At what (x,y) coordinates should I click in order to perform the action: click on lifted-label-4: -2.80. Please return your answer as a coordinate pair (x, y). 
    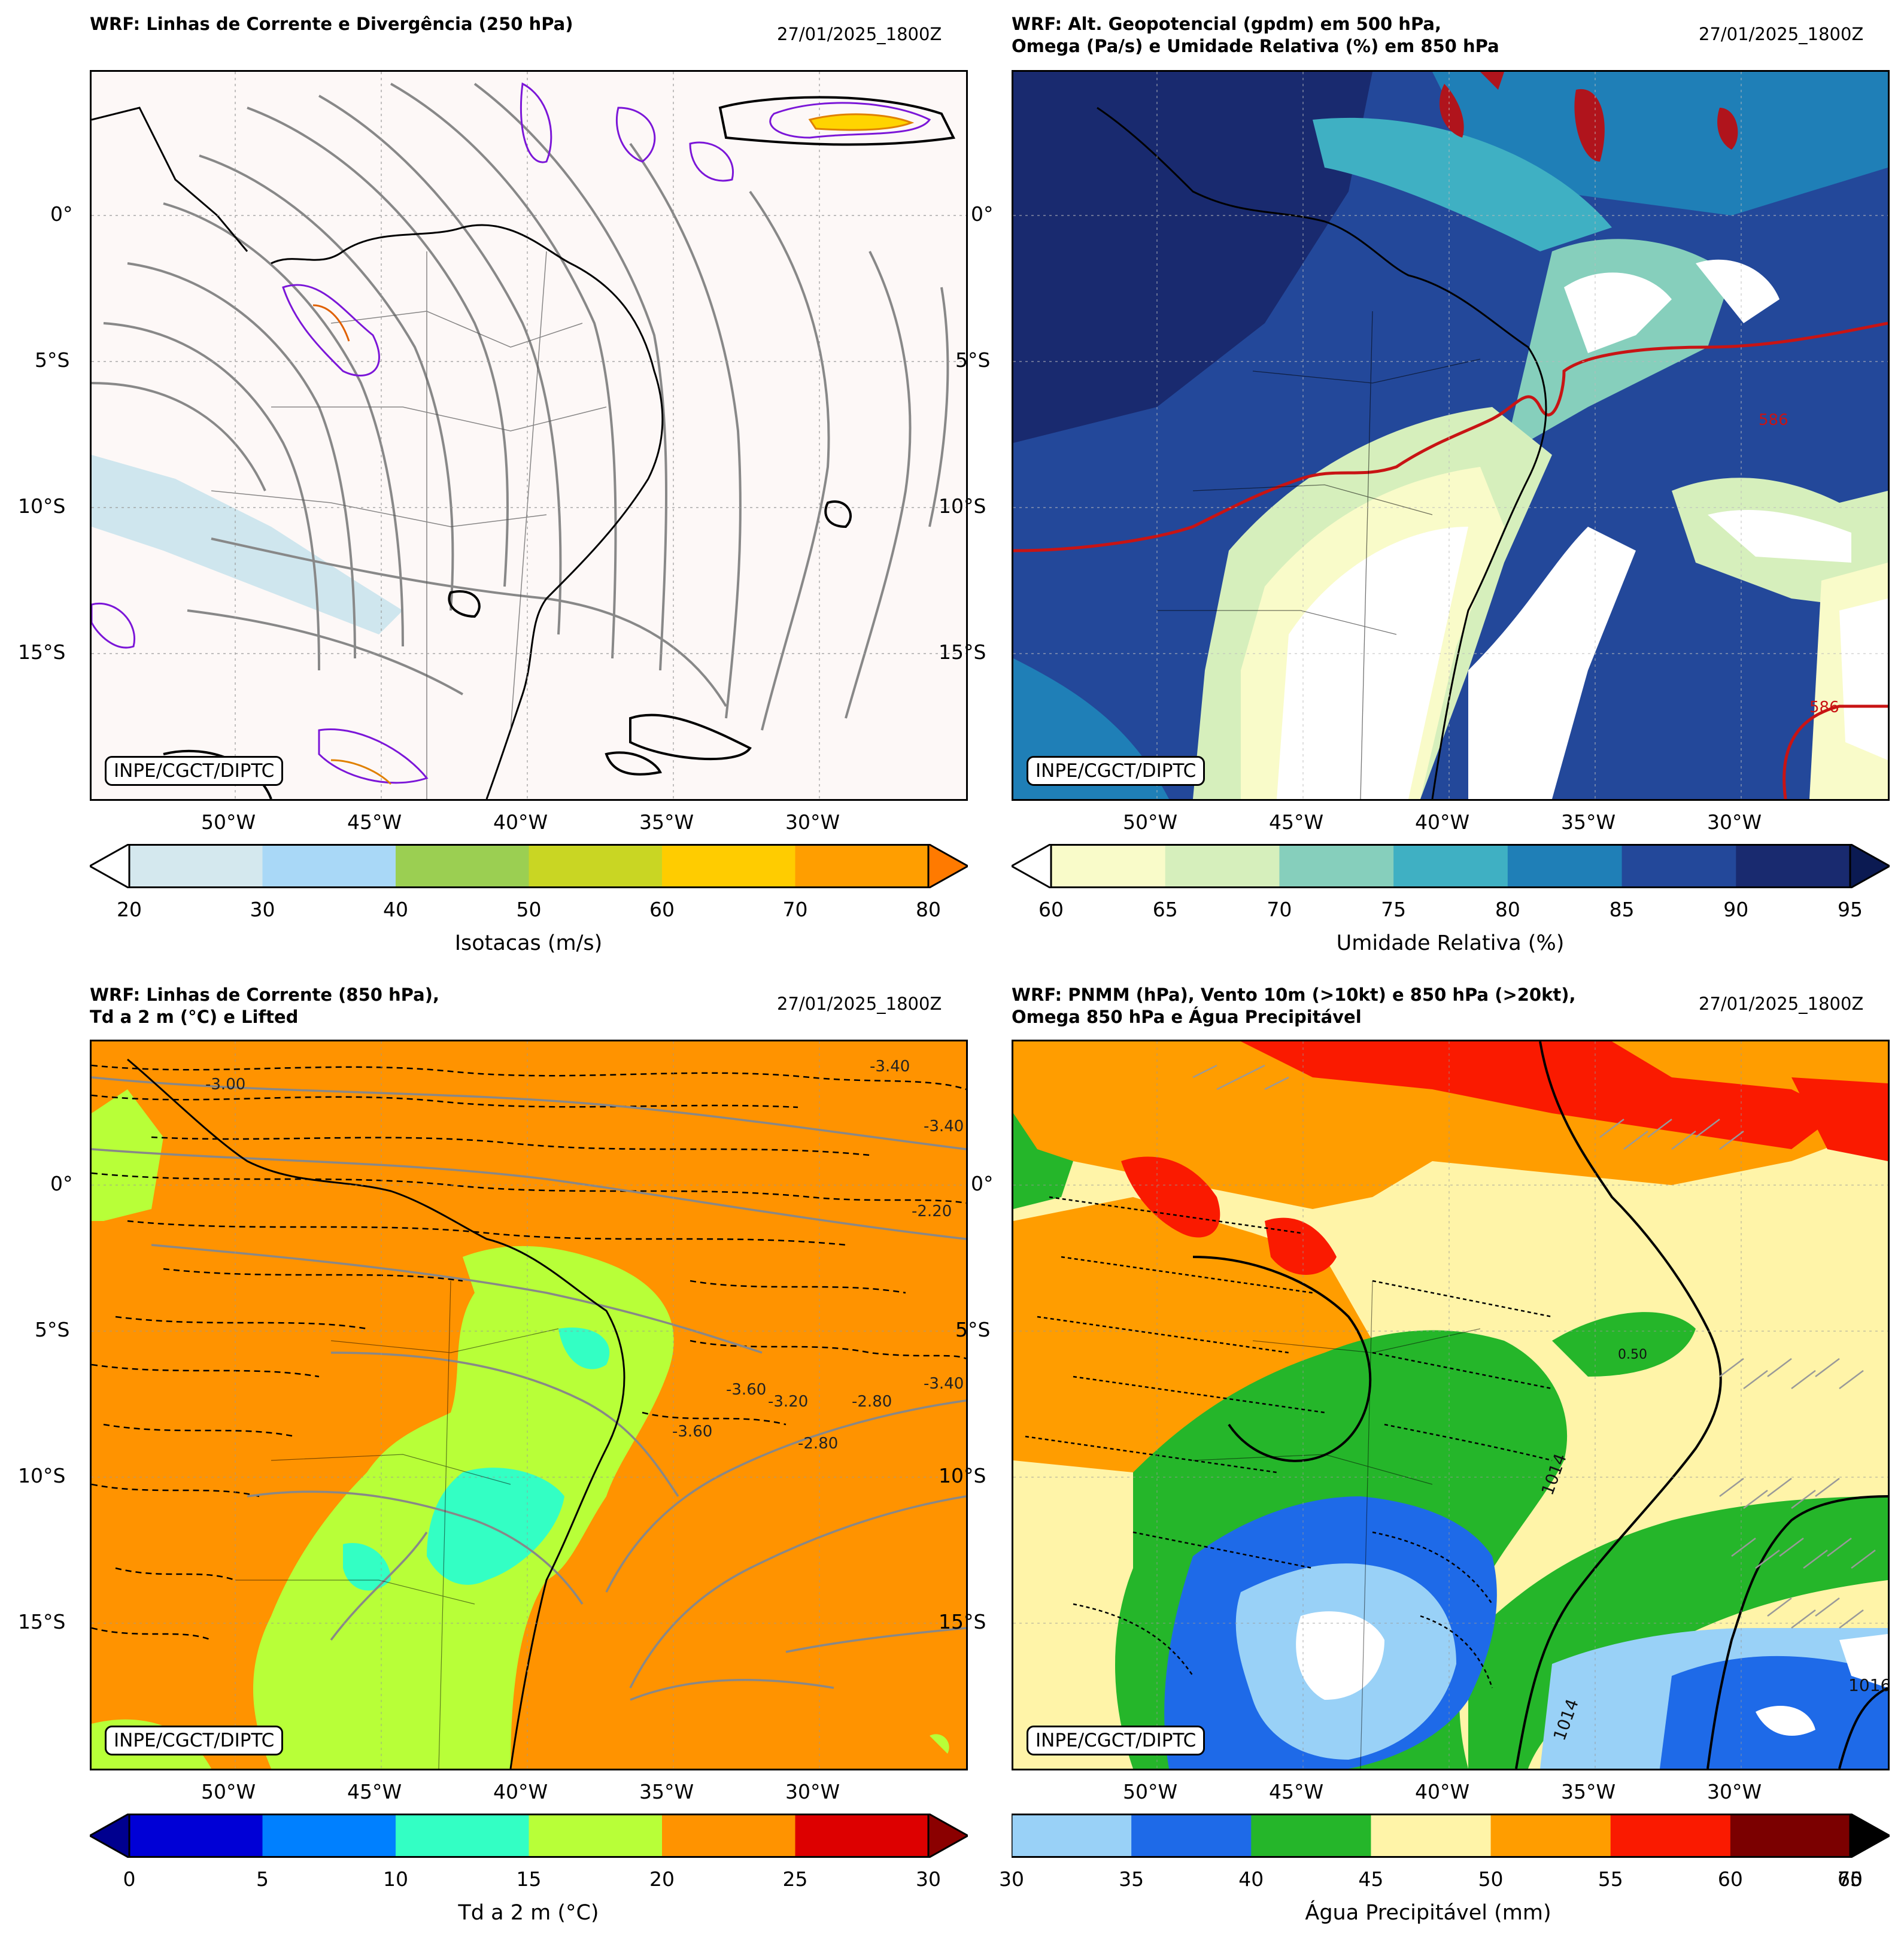
    Looking at the image, I should click on (872, 1402).